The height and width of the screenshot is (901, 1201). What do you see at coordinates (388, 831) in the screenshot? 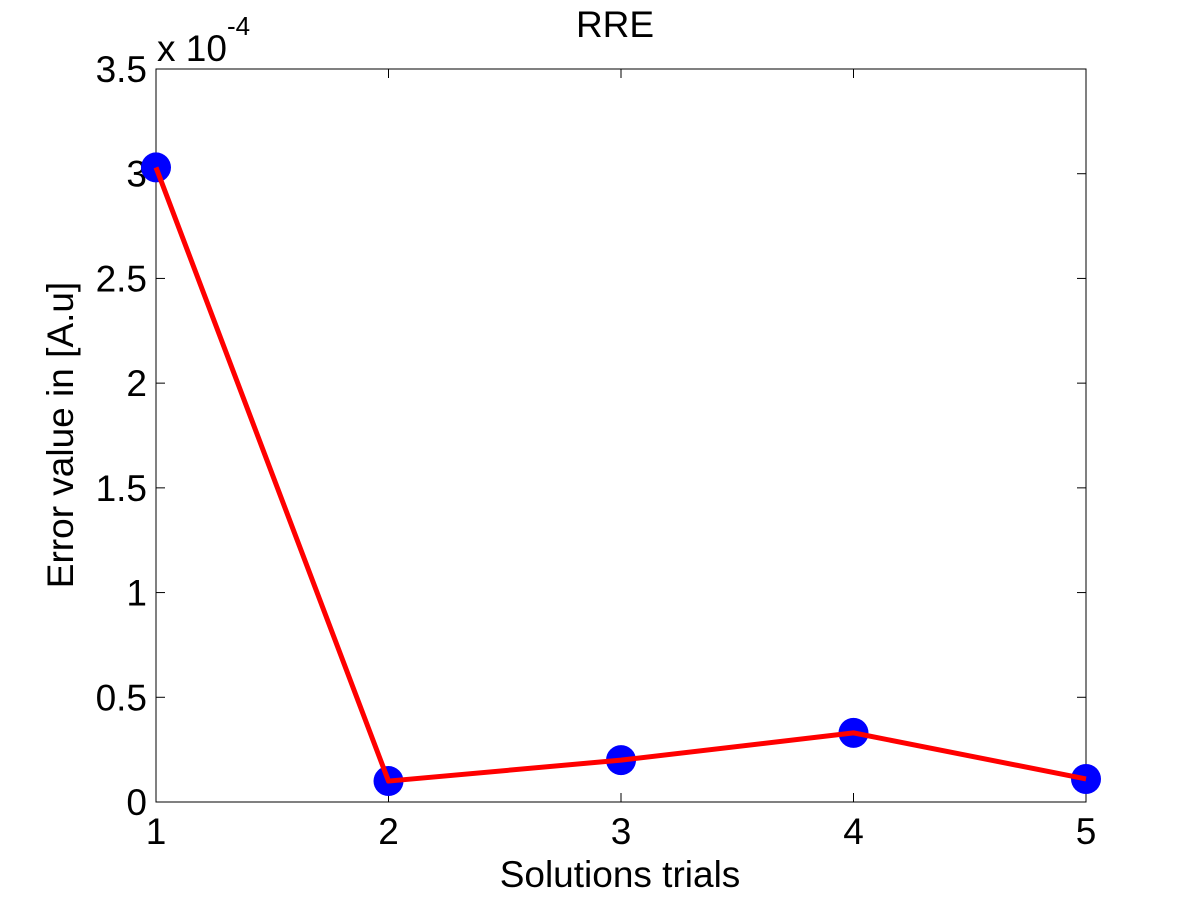
I see `x-tick-label: 2` at bounding box center [388, 831].